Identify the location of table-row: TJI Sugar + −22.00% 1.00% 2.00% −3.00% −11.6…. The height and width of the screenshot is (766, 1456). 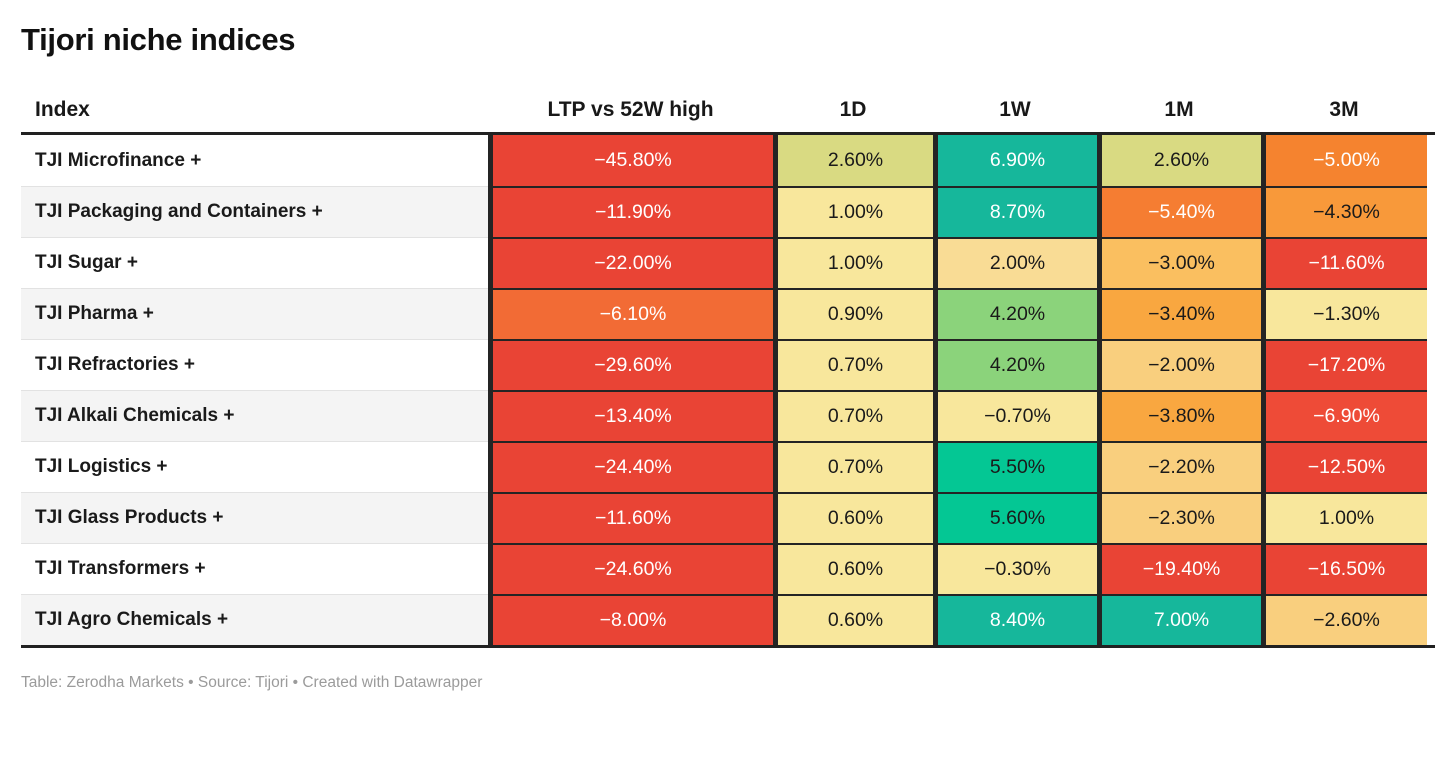
(728, 262).